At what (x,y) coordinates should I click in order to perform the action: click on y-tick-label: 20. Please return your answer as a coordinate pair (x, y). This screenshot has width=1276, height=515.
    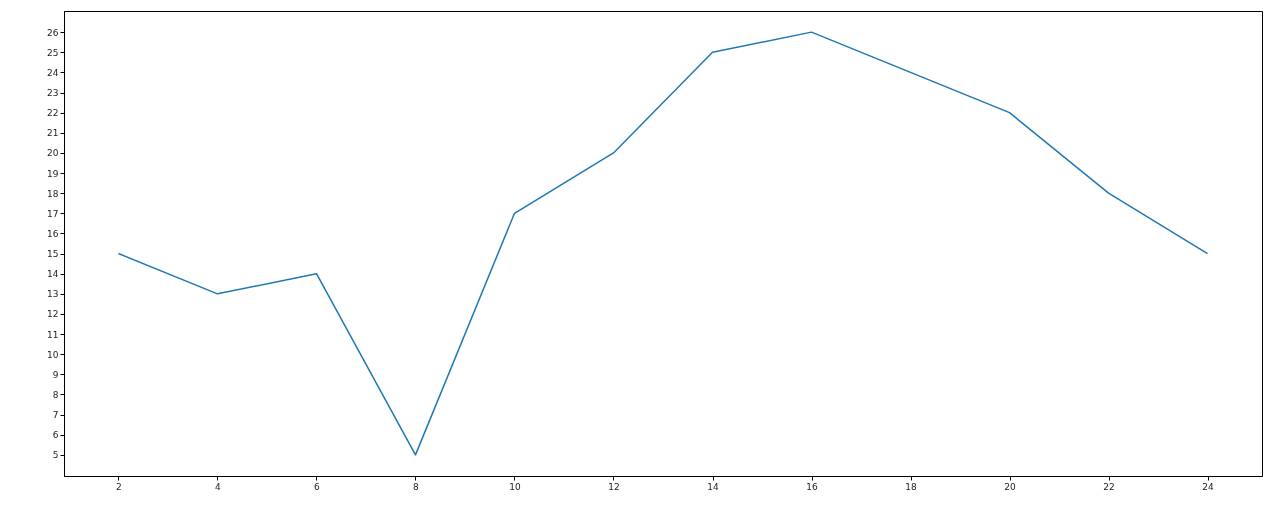
    Looking at the image, I should click on (53, 153).